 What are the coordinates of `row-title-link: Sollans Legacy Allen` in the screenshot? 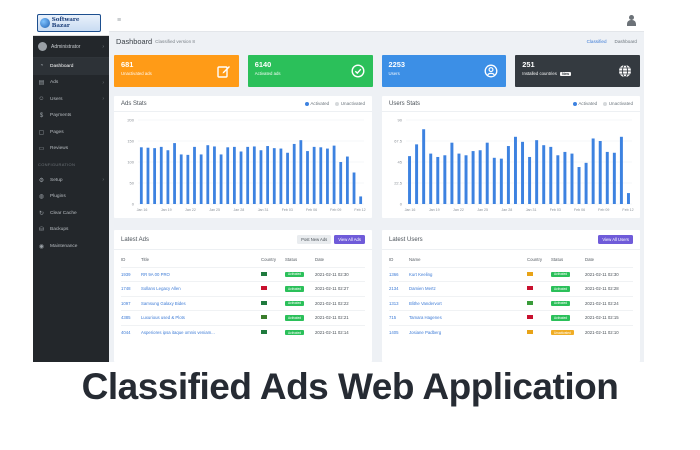 It's located at (161, 289).